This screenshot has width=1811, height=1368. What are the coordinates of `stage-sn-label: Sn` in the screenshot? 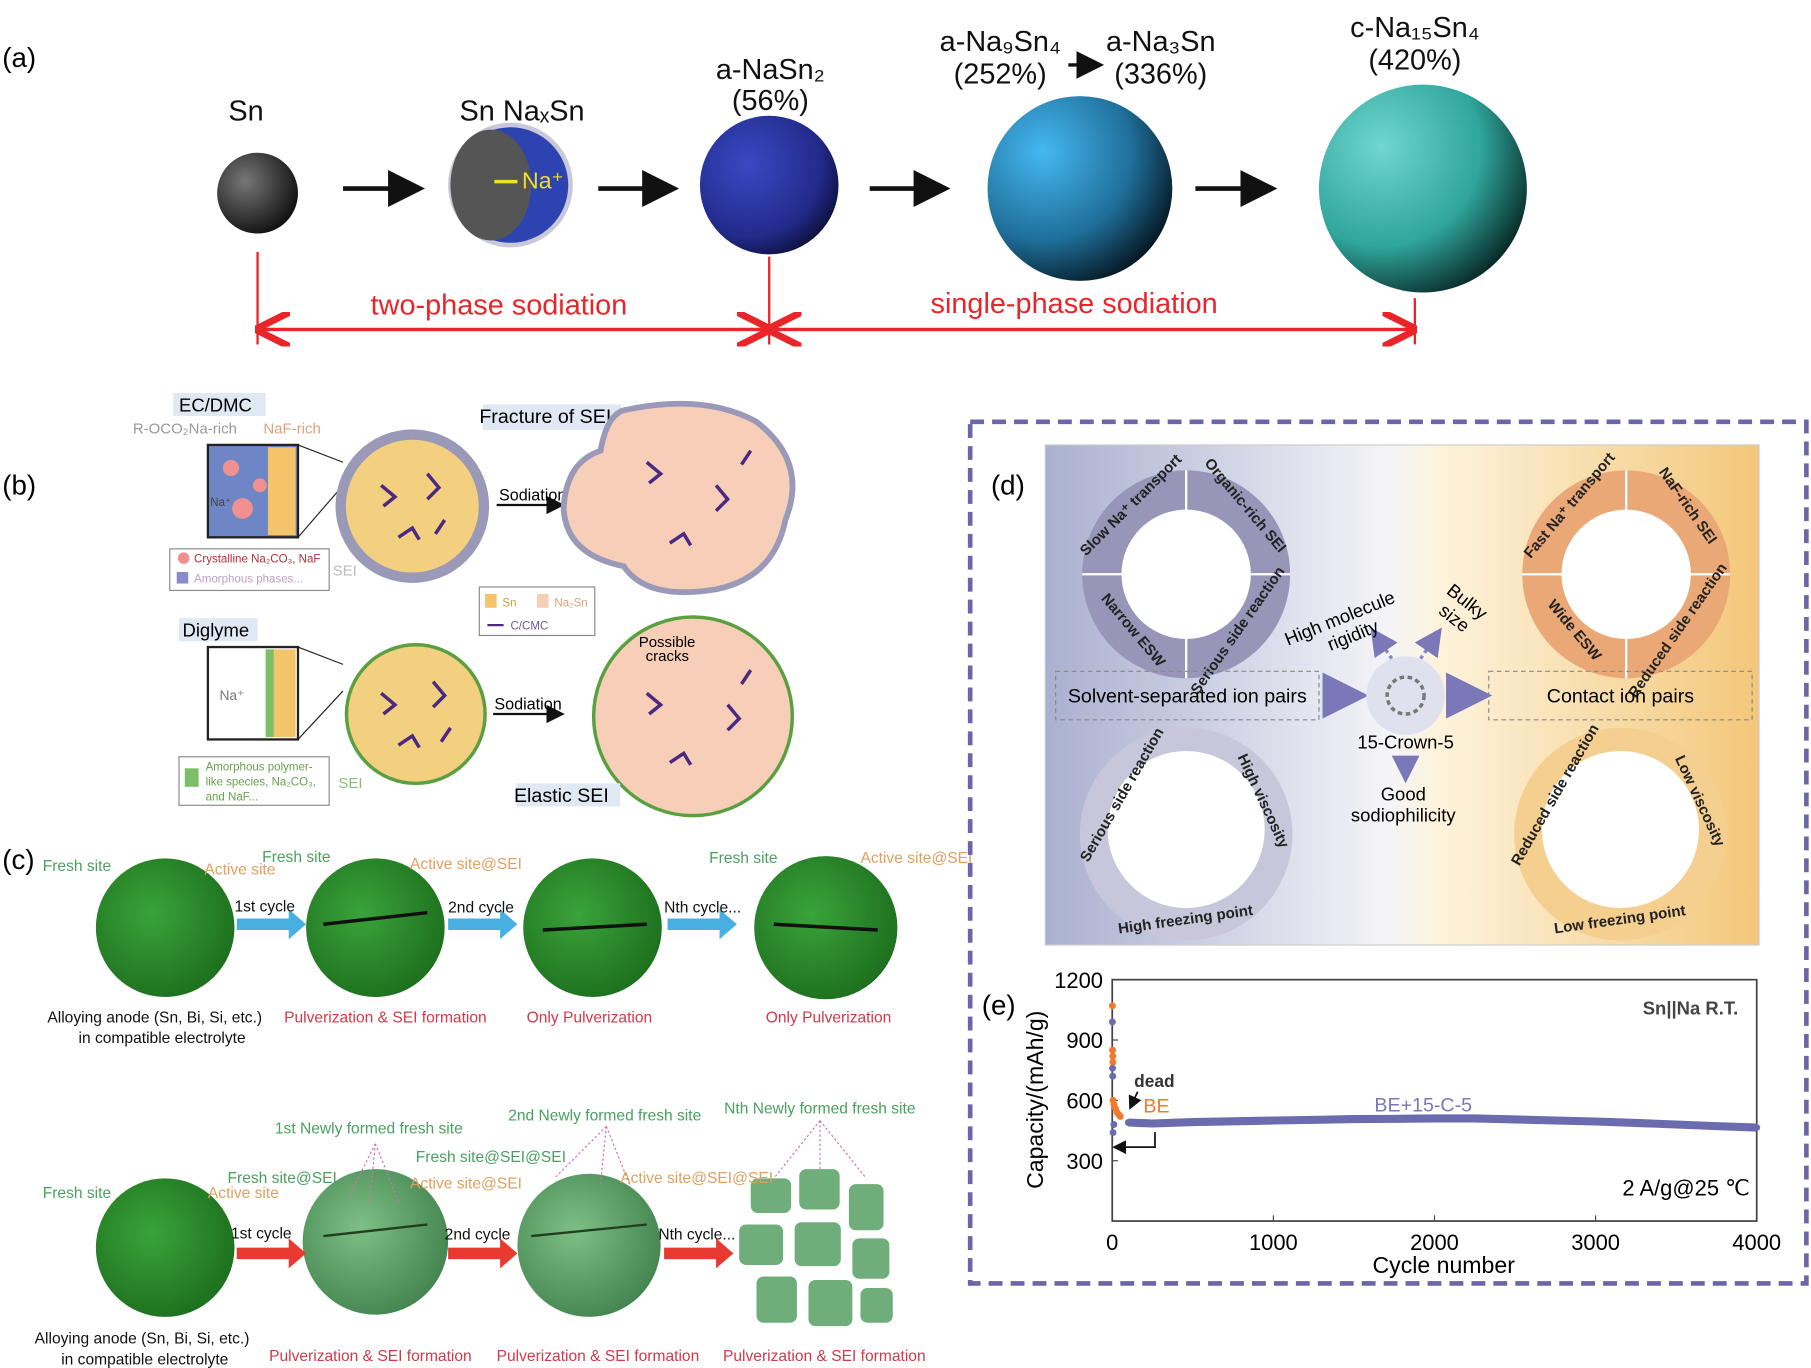 It's located at (245, 111).